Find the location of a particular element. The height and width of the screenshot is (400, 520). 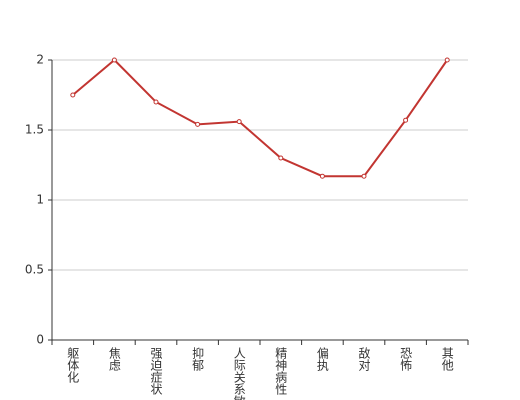

x-tick-label: 恐怖 is located at coordinates (406, 359).